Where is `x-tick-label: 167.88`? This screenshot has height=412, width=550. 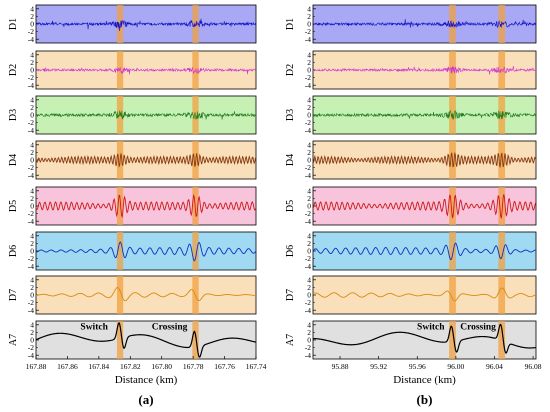 x-tick-label: 167.88 is located at coordinates (36, 366).